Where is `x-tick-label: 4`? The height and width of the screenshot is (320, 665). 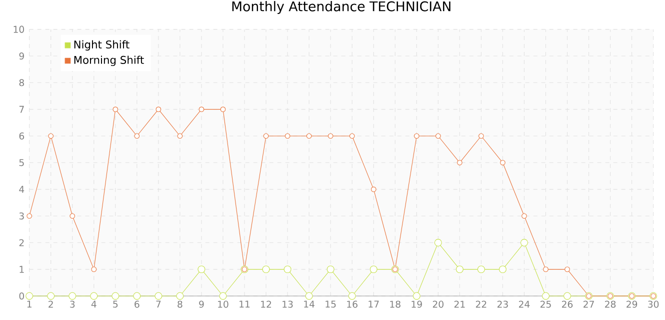
x-tick-label: 4 is located at coordinates (93, 304).